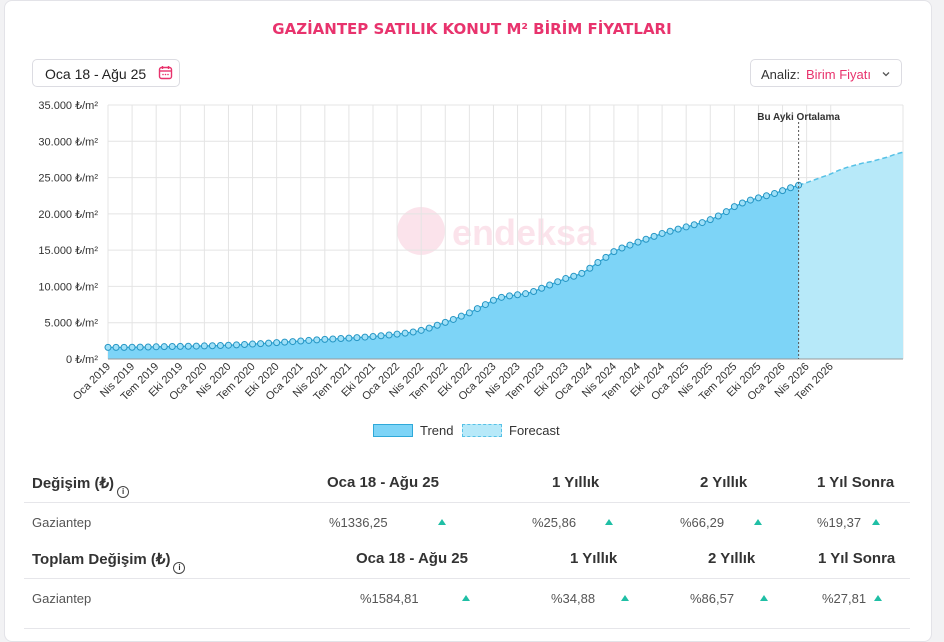  What do you see at coordinates (850, 255) in the screenshot?
I see `forecast-area` at bounding box center [850, 255].